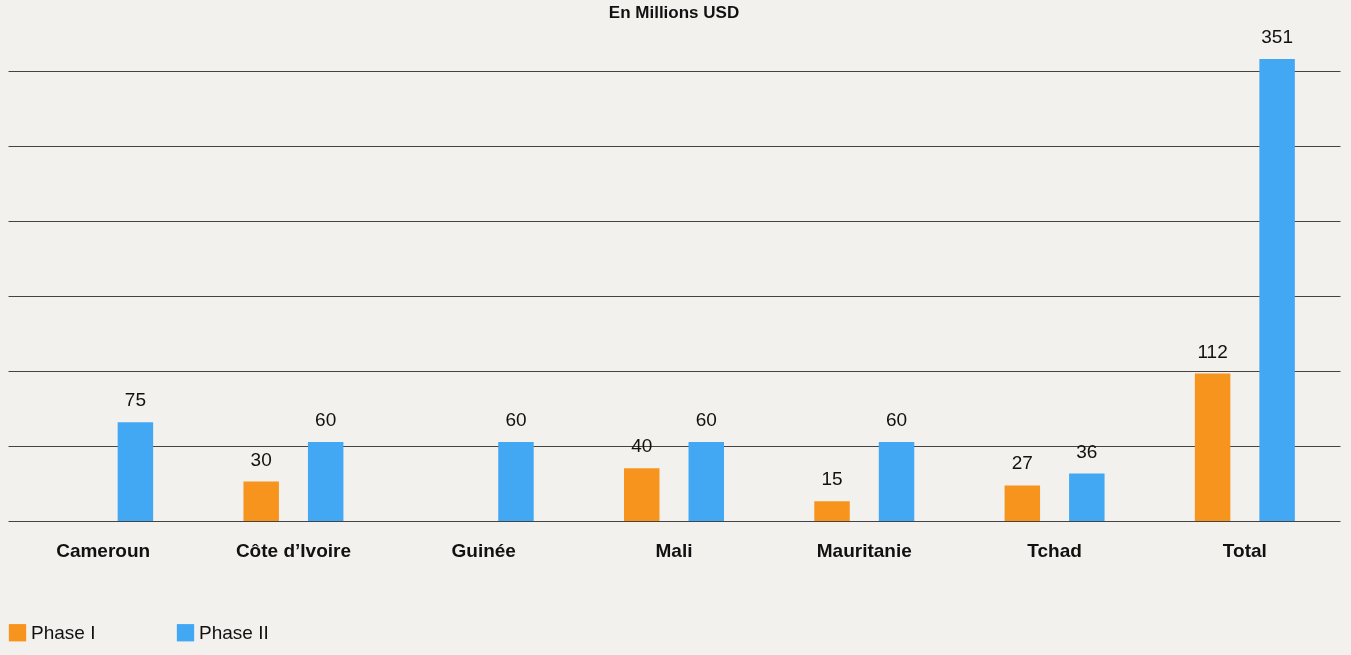 The width and height of the screenshot is (1351, 655). What do you see at coordinates (864, 550) in the screenshot?
I see `x-tick-label: Mauritanie` at bounding box center [864, 550].